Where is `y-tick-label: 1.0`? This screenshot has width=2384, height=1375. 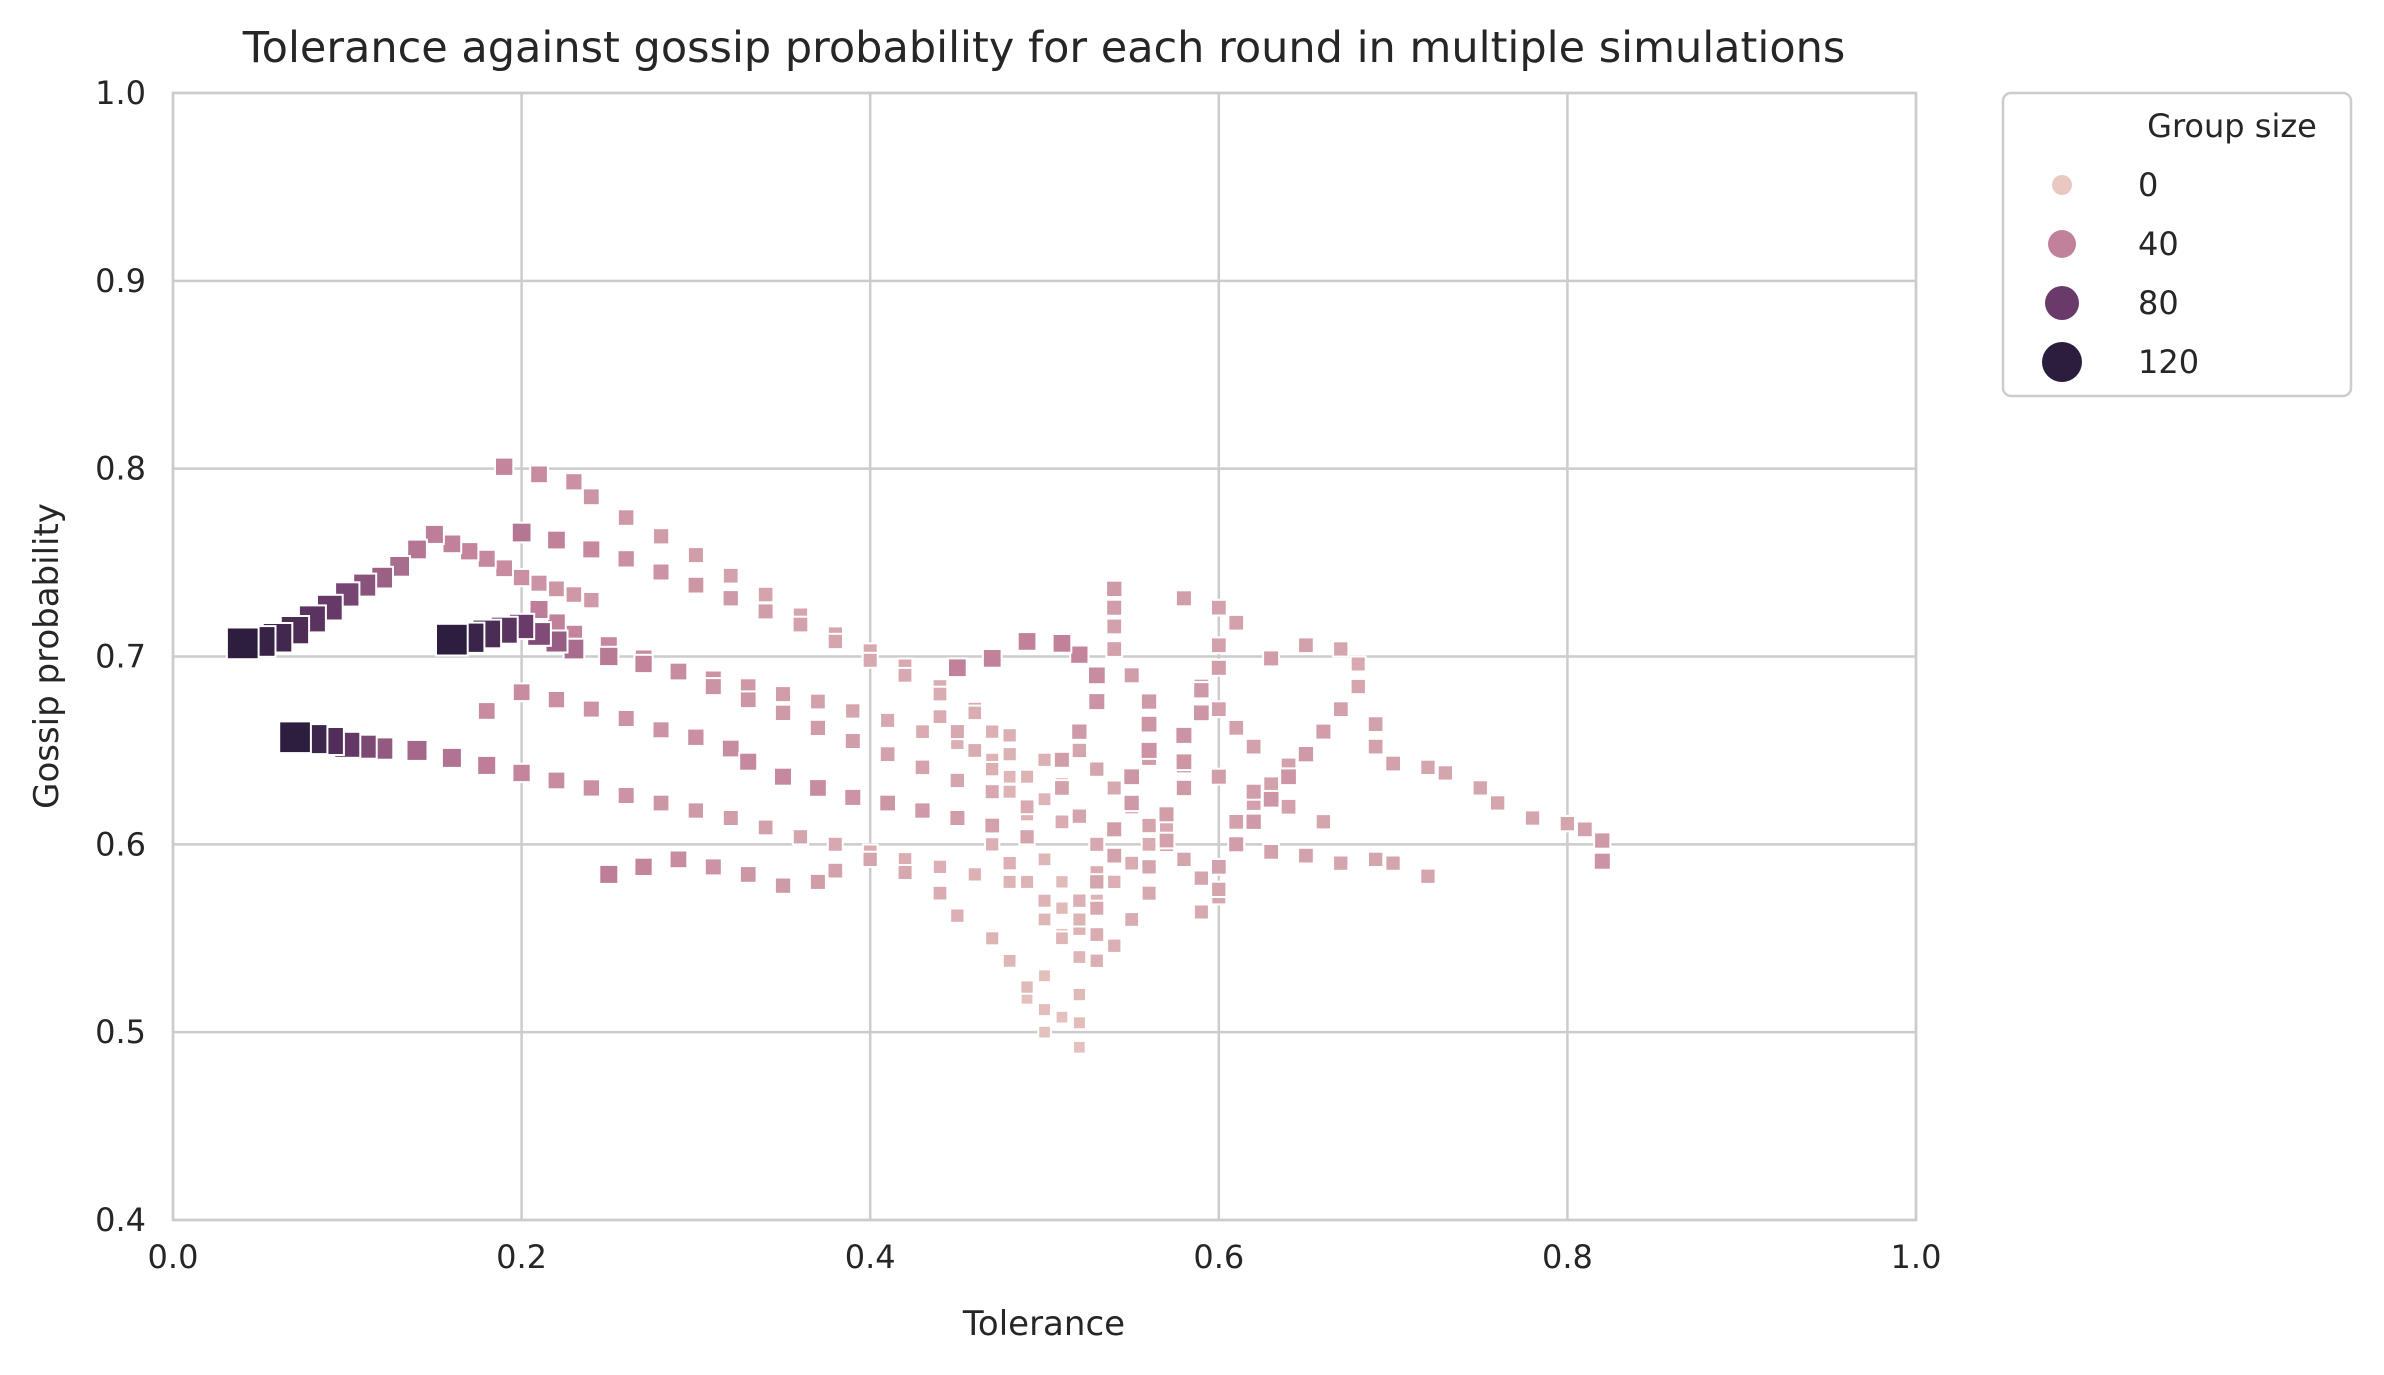
y-tick-label: 1.0 is located at coordinates (120, 93).